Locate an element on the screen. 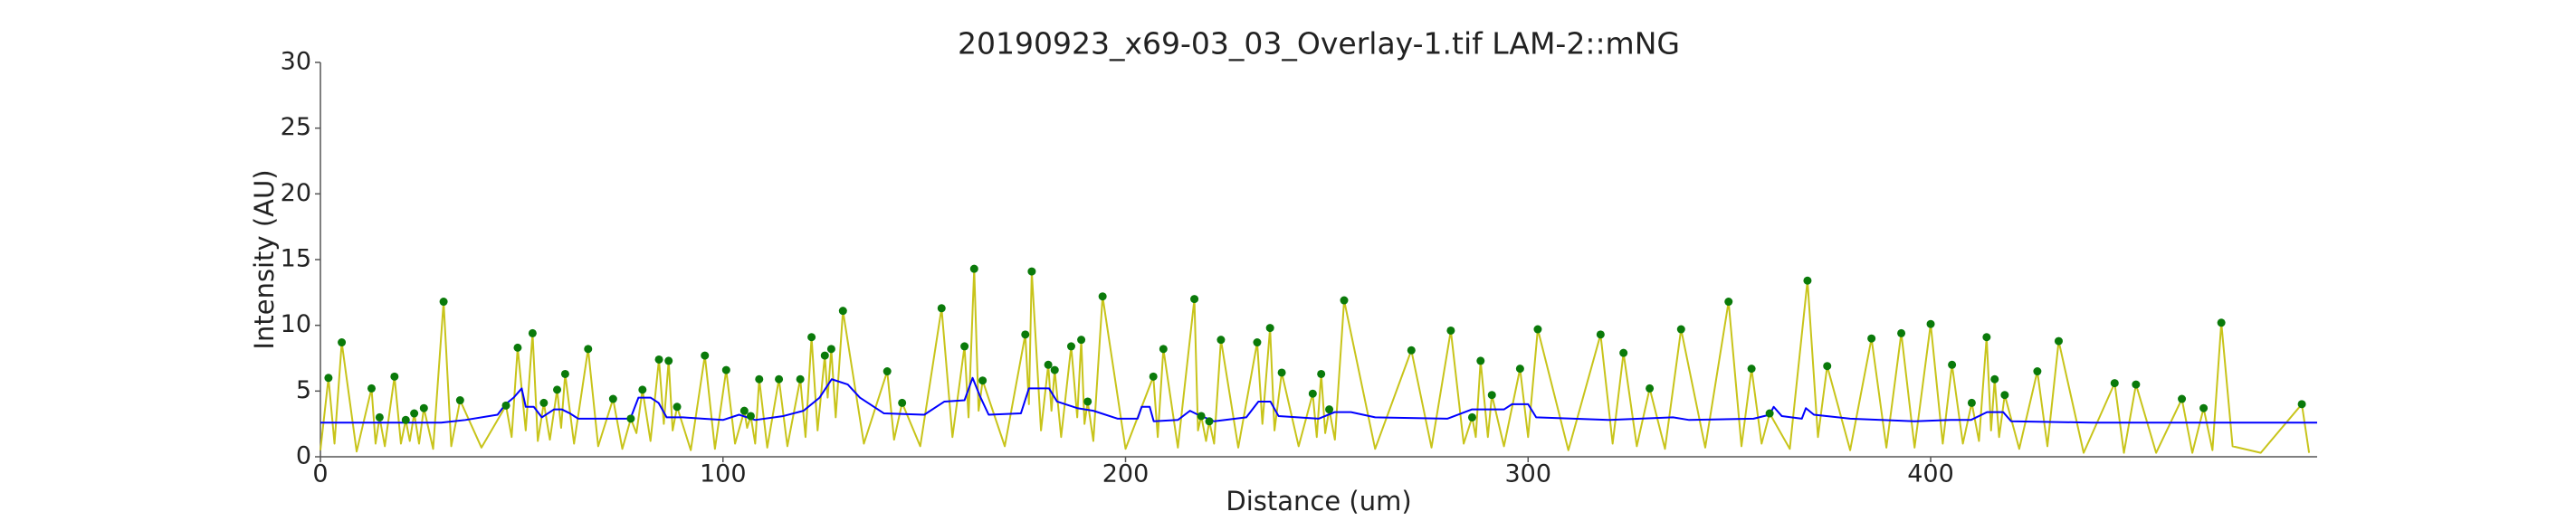  x-tick-label: 400 is located at coordinates (1930, 474).